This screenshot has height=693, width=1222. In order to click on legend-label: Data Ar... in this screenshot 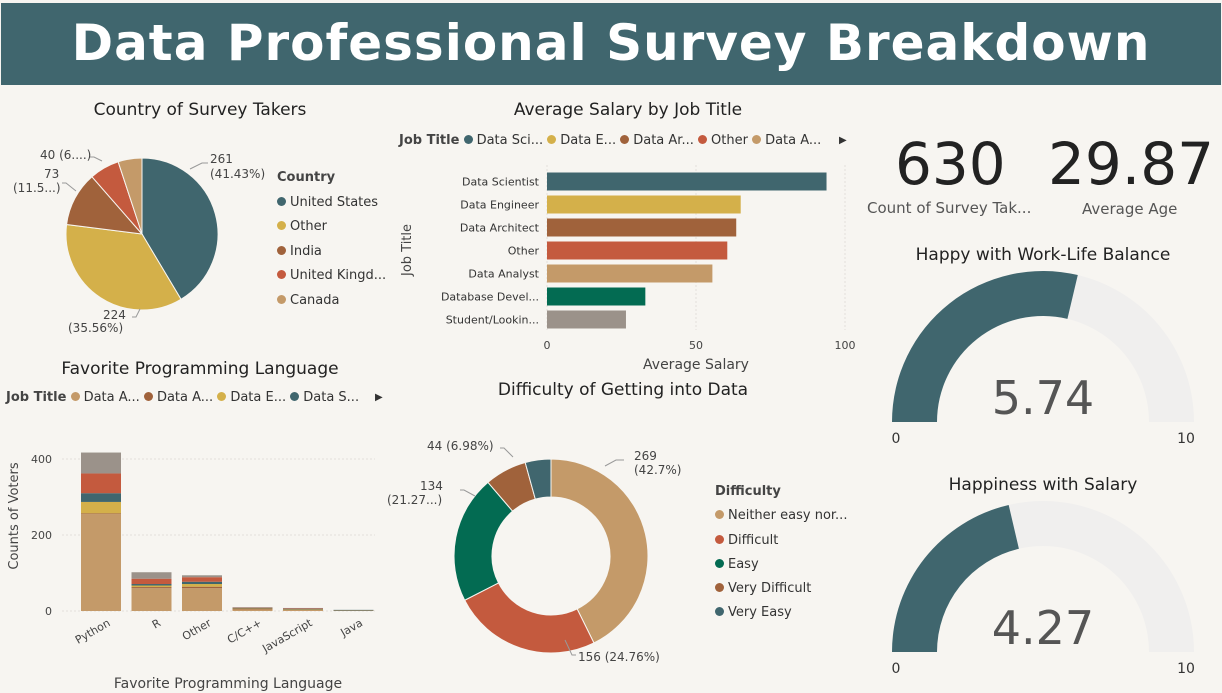, I will do `click(663, 140)`.